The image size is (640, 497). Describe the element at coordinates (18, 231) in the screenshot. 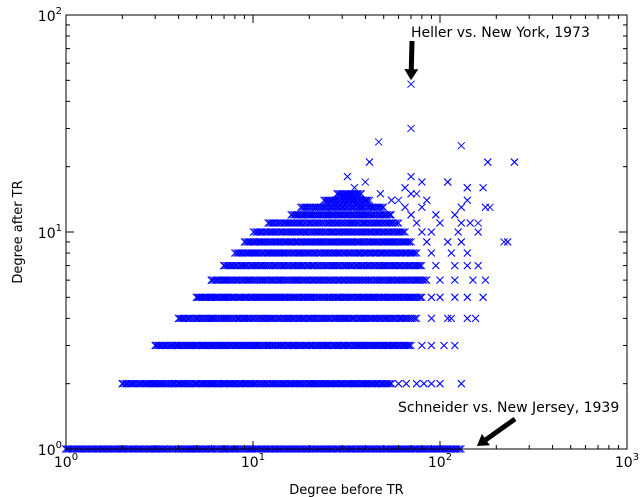

I see `y-axis-label: Degree after TR` at that location.